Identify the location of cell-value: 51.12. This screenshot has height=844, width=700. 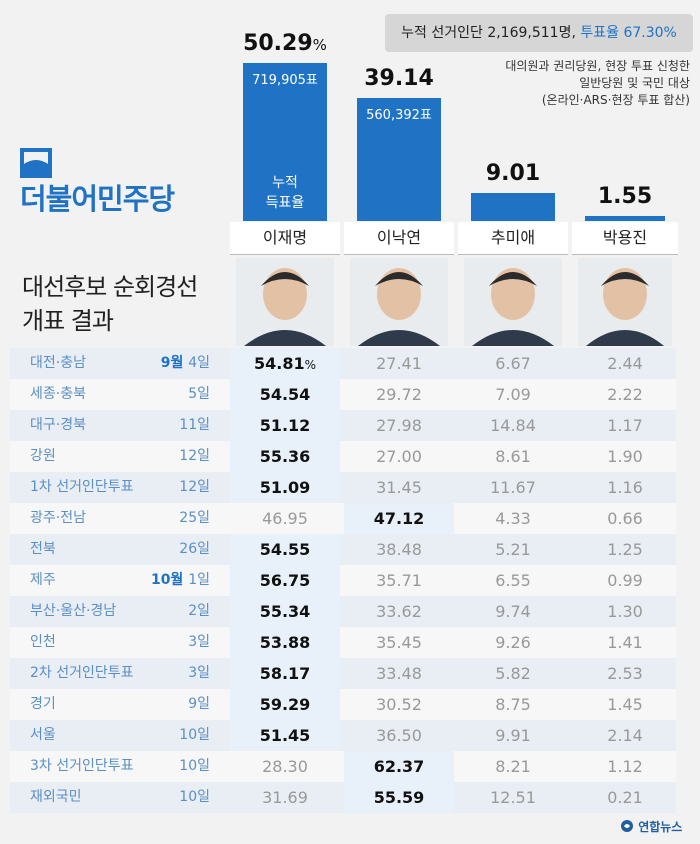
(285, 425).